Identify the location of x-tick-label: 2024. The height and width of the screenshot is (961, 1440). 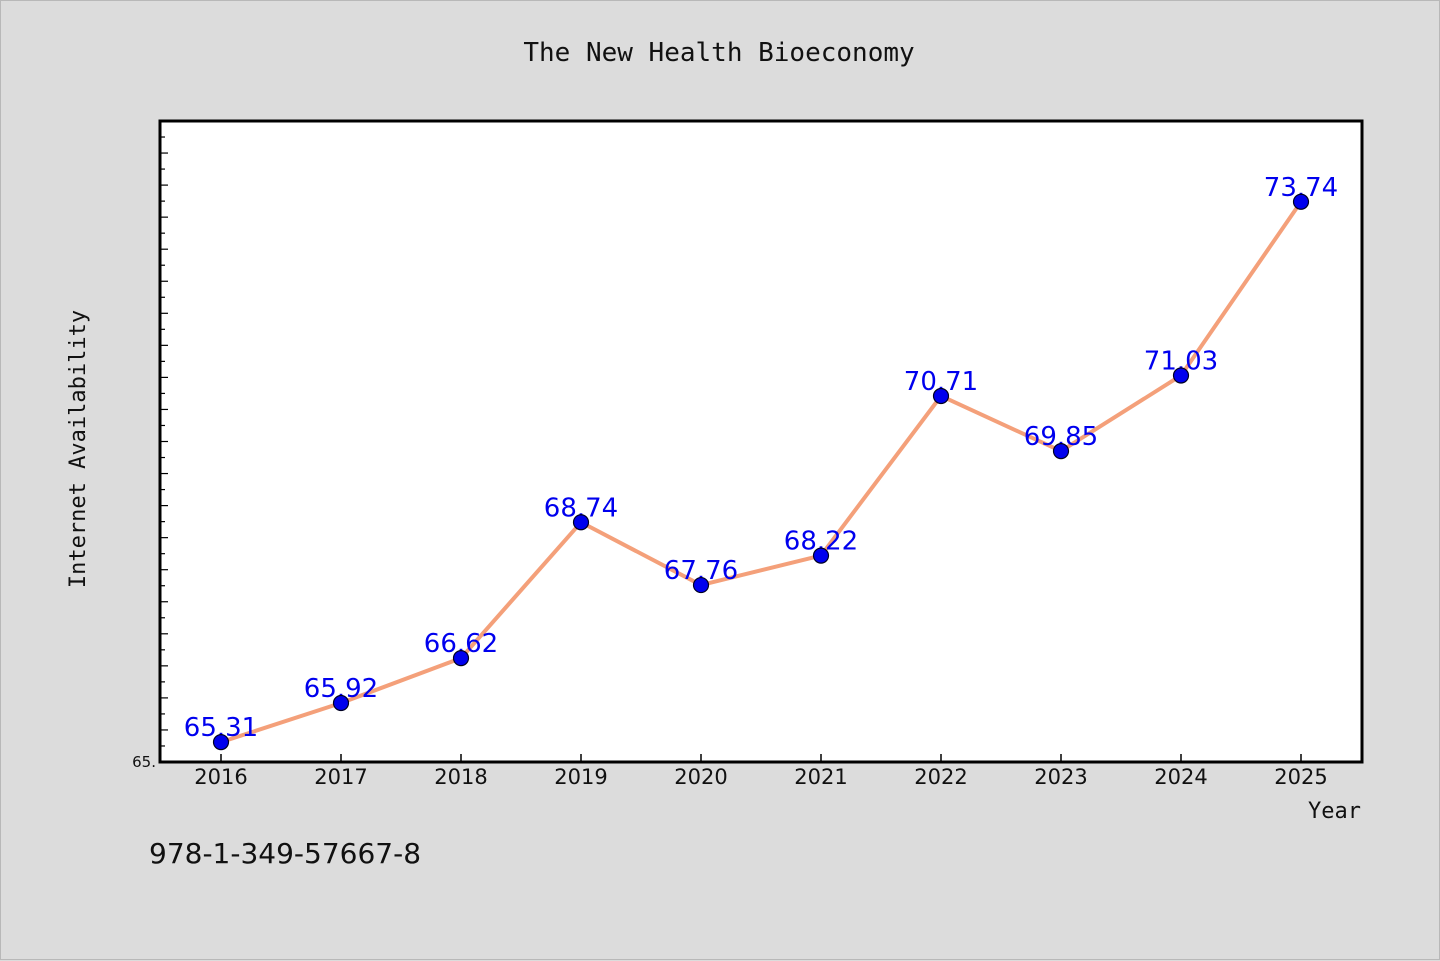
(1180, 777).